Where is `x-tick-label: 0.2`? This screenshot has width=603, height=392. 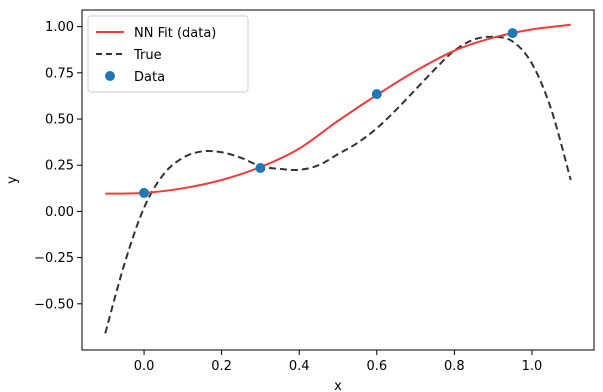
x-tick-label: 0.2 is located at coordinates (221, 366).